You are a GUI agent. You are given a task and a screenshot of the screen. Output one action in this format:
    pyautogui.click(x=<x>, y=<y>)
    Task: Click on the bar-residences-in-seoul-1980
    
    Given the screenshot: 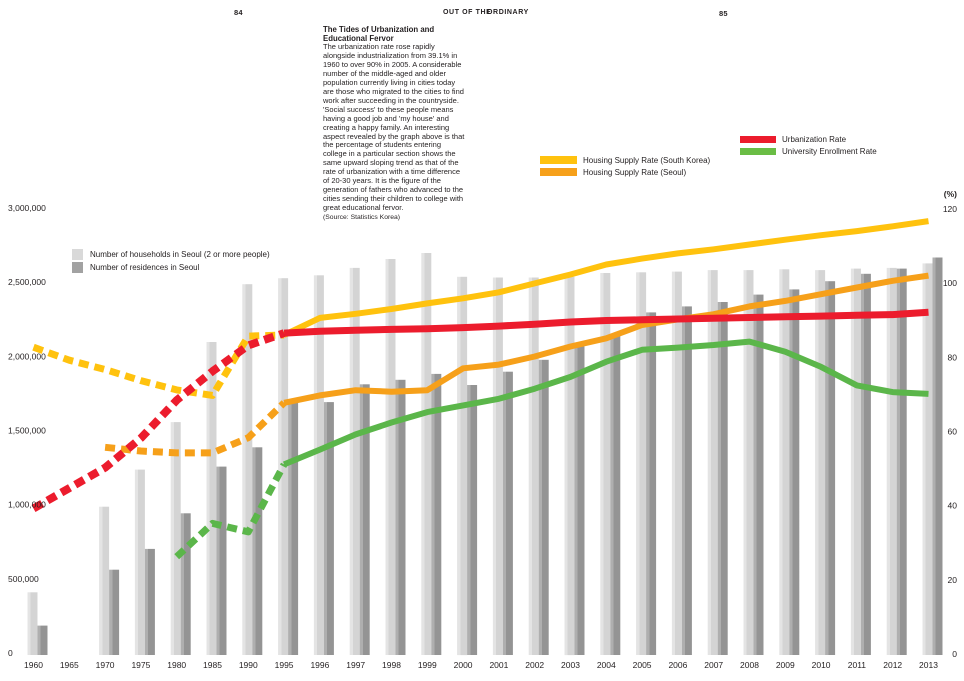 What is the action you would take?
    pyautogui.click(x=185, y=584)
    